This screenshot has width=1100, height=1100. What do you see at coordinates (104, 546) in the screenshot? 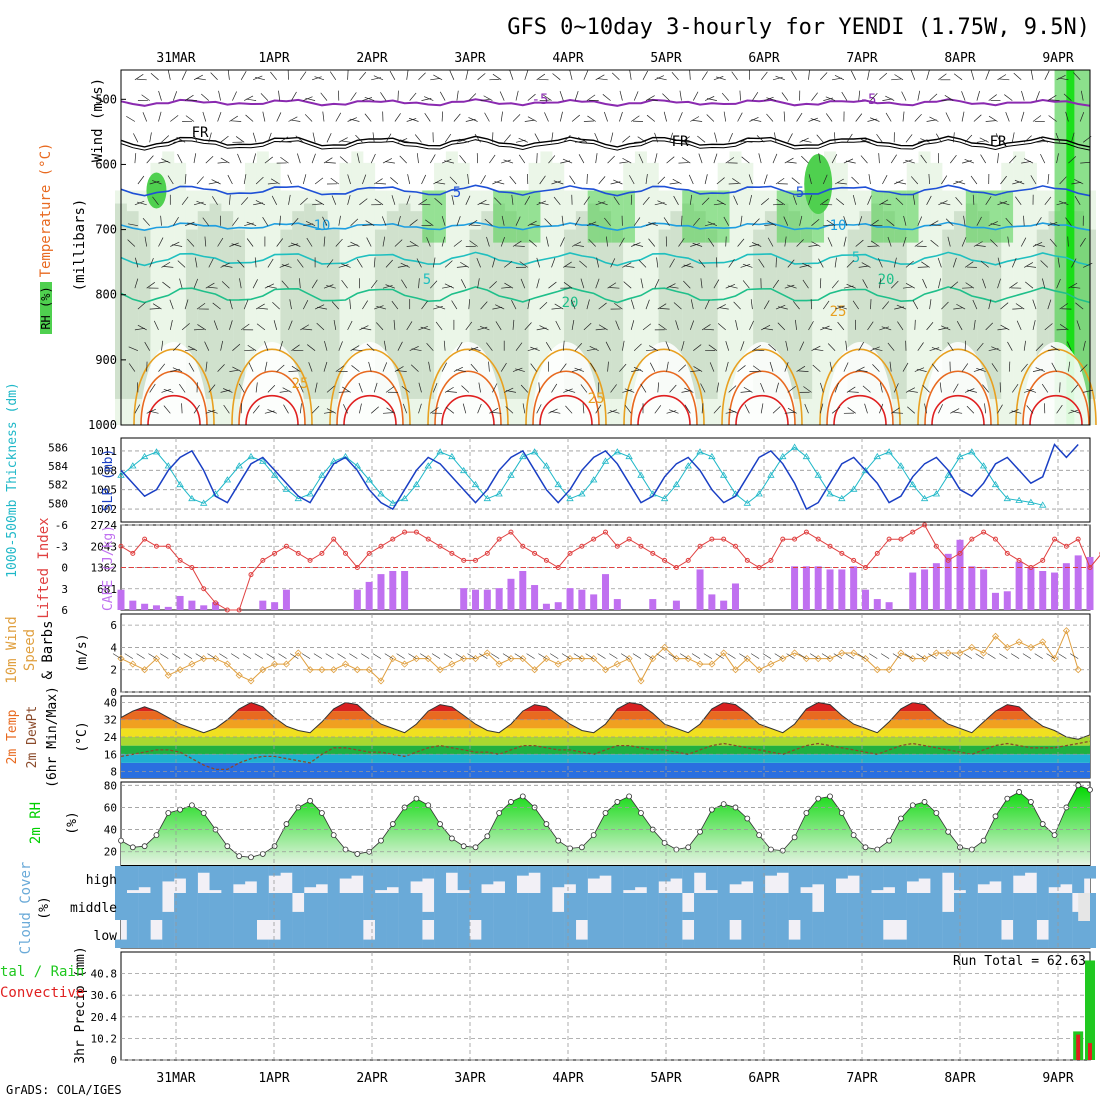
I see `cape-ytick-right: 2043` at bounding box center [104, 546].